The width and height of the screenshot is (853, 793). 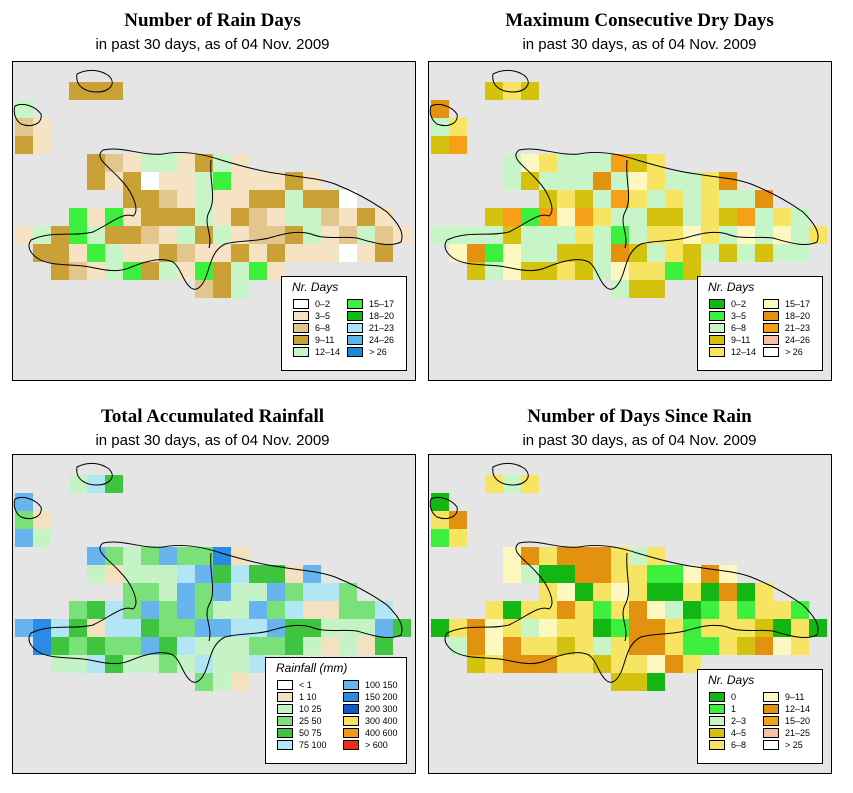 What do you see at coordinates (212, 183) in the screenshot?
I see `rain-days-map` at bounding box center [212, 183].